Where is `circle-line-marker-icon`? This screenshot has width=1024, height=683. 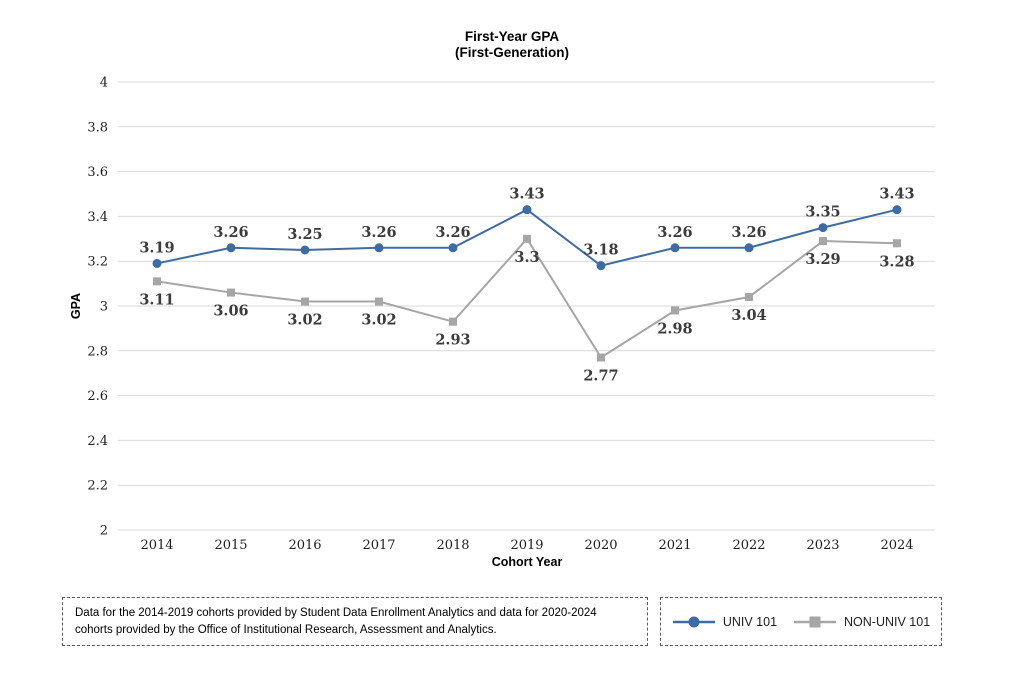 circle-line-marker-icon is located at coordinates (693, 621).